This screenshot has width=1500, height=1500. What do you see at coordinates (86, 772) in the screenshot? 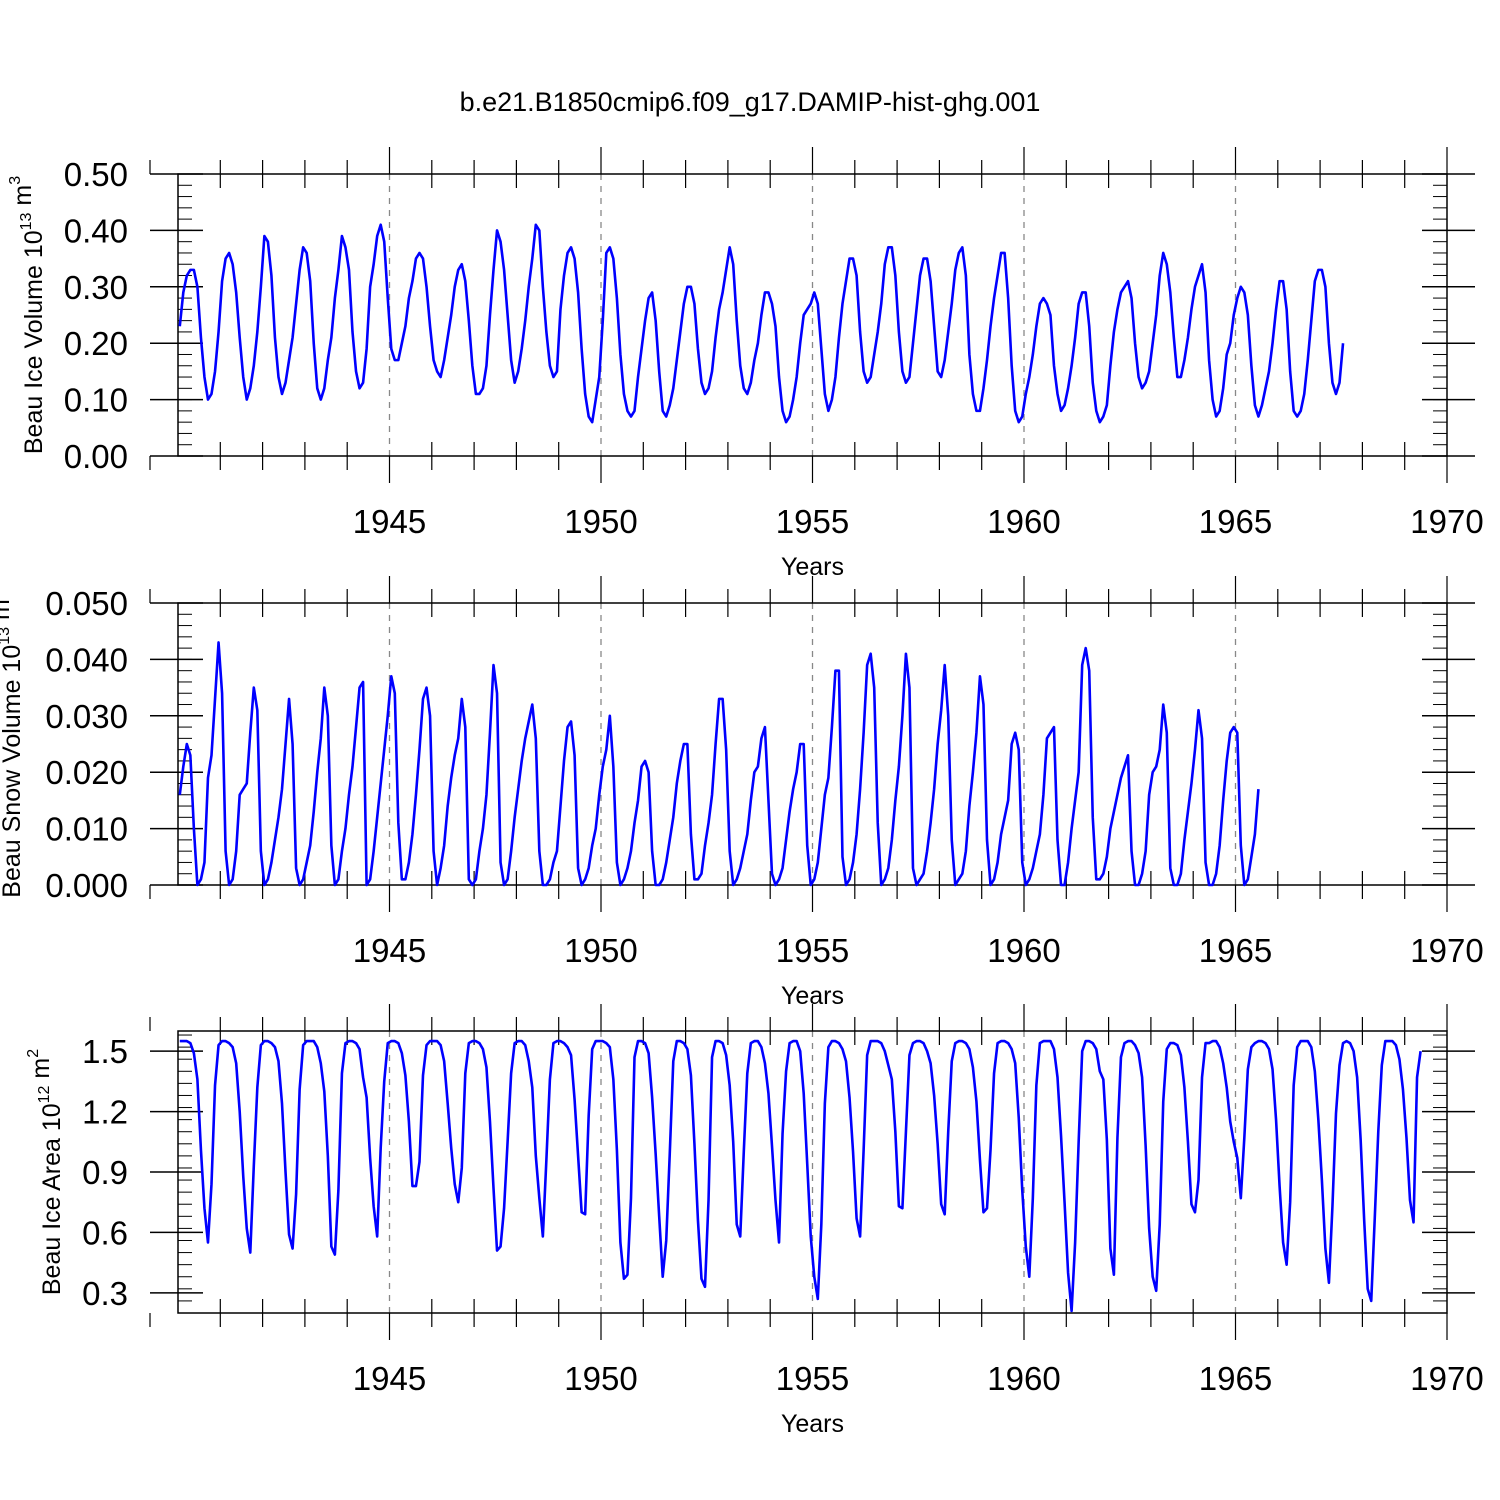
I see `y-tick-label: 0.020` at bounding box center [86, 772].